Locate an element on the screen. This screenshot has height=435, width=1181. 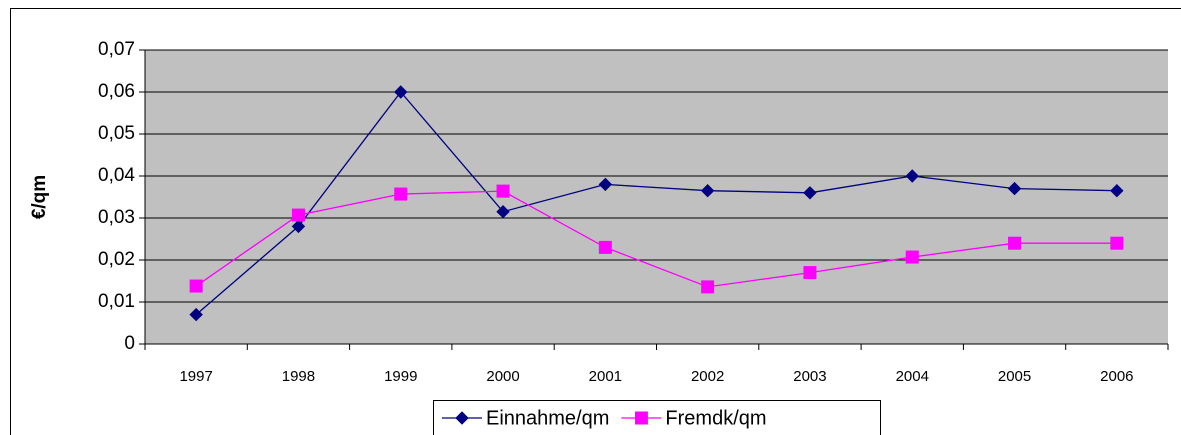
legend-label: Einnahme/qm is located at coordinates (547, 418).